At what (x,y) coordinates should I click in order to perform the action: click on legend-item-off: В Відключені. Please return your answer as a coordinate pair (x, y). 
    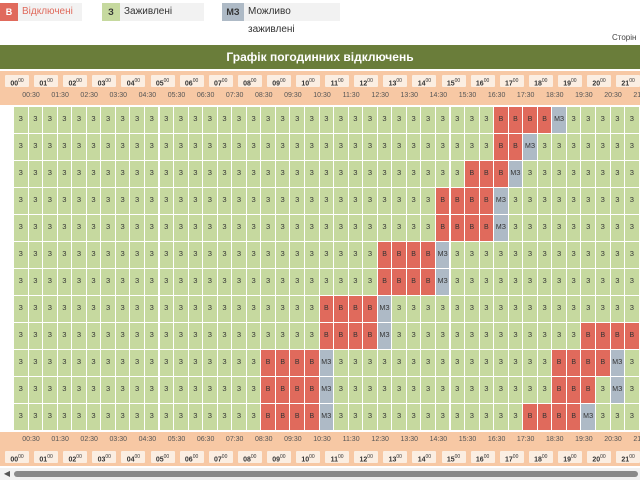
    Looking at the image, I should click on (41, 12).